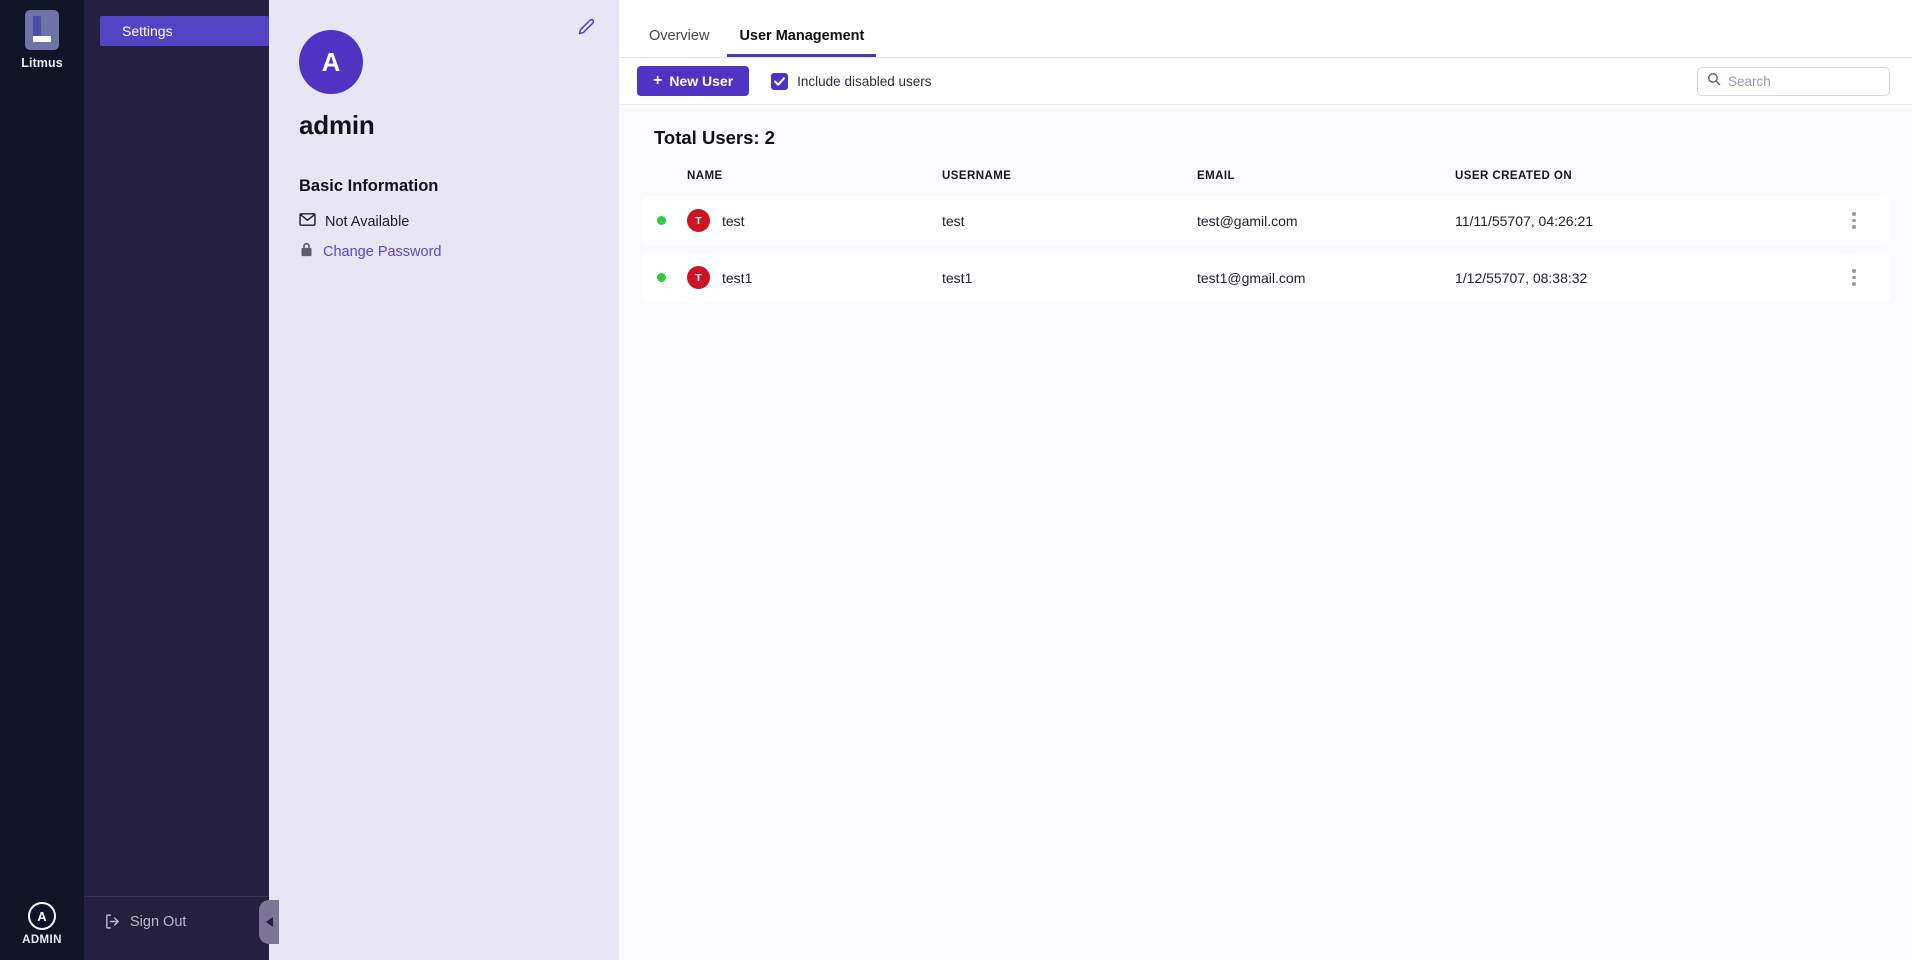 This screenshot has height=960, width=1912. I want to click on book-icon, so click(41, 30).